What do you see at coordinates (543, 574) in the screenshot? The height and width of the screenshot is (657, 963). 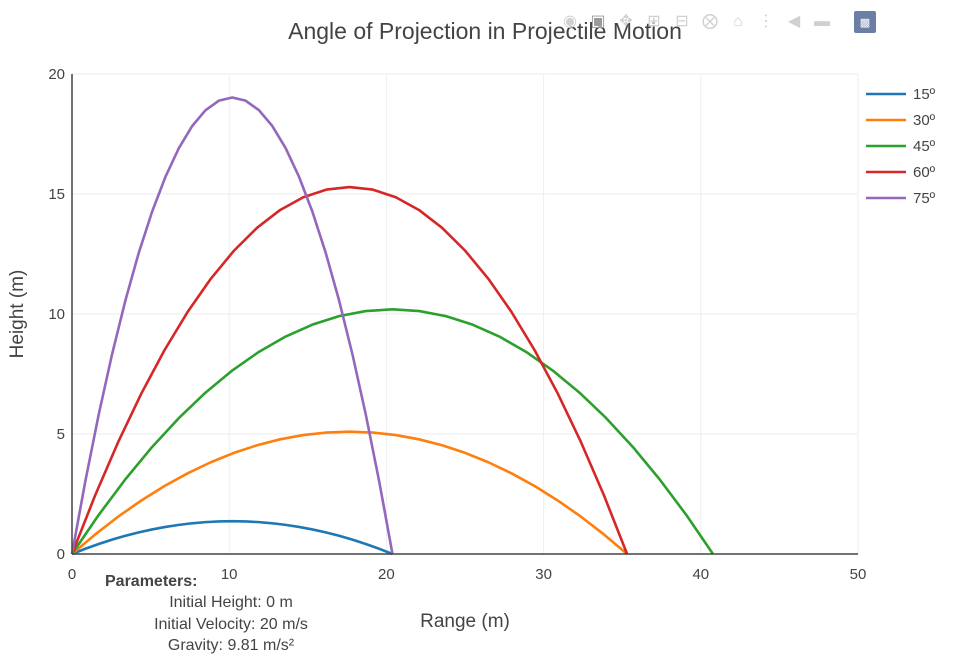 I see `x-tick-label: 30` at bounding box center [543, 574].